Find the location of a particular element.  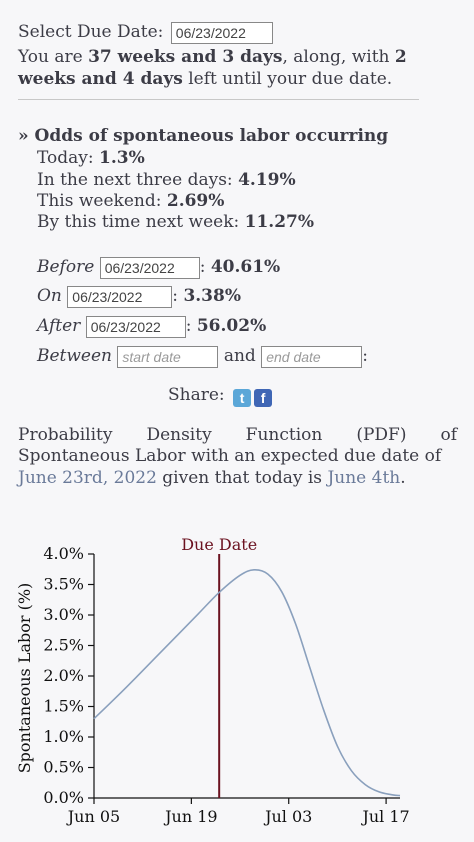

between-start-input: start date is located at coordinates (168, 356).